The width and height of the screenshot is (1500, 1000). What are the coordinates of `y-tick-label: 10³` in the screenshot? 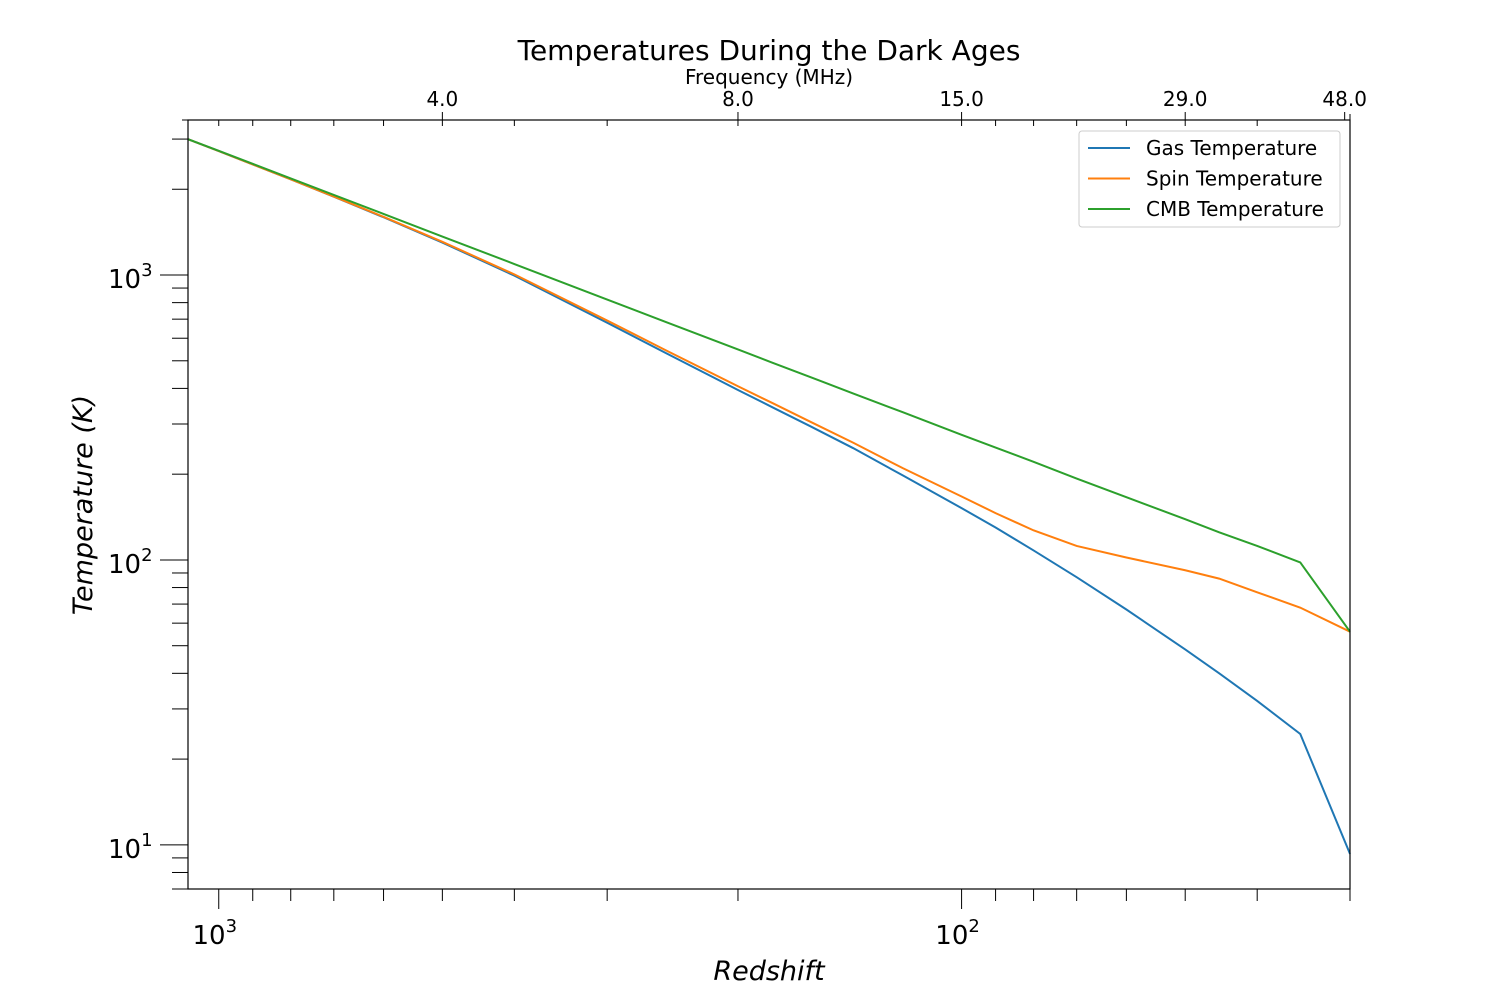 It's located at (130, 277).